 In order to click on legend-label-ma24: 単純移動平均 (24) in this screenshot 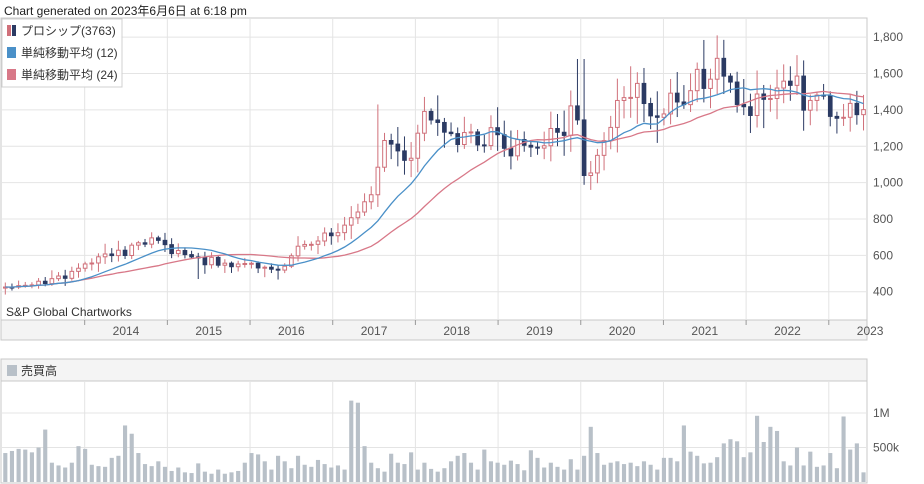, I will do `click(69, 75)`.